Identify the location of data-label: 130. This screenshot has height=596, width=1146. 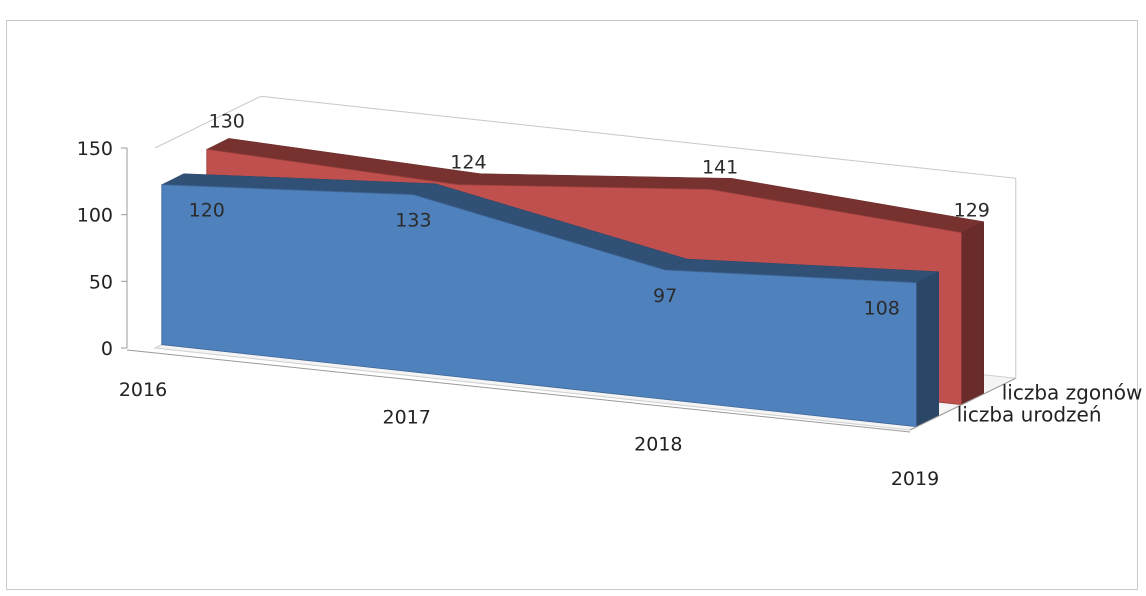
(227, 121).